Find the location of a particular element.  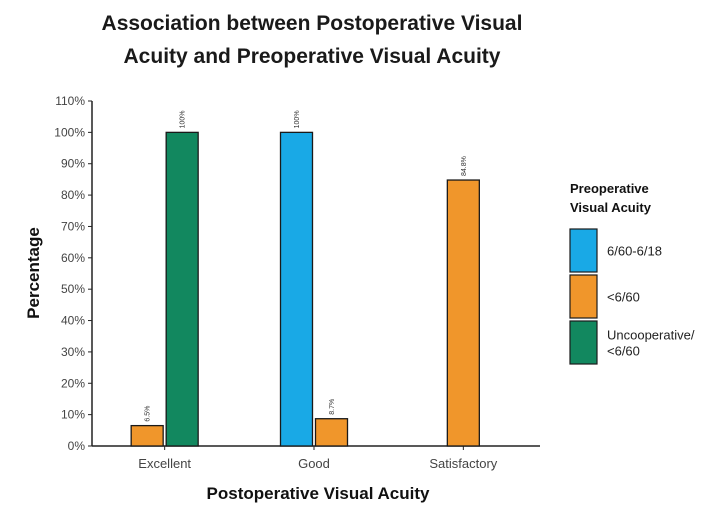

y-tick-label: 50% is located at coordinates (73, 289).